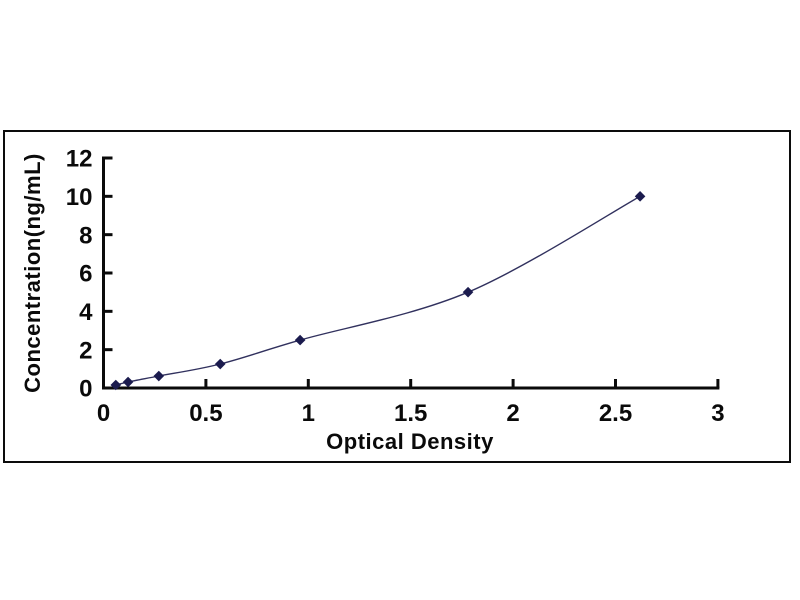 The height and width of the screenshot is (600, 800). I want to click on y-tick-label: 10, so click(79, 197).